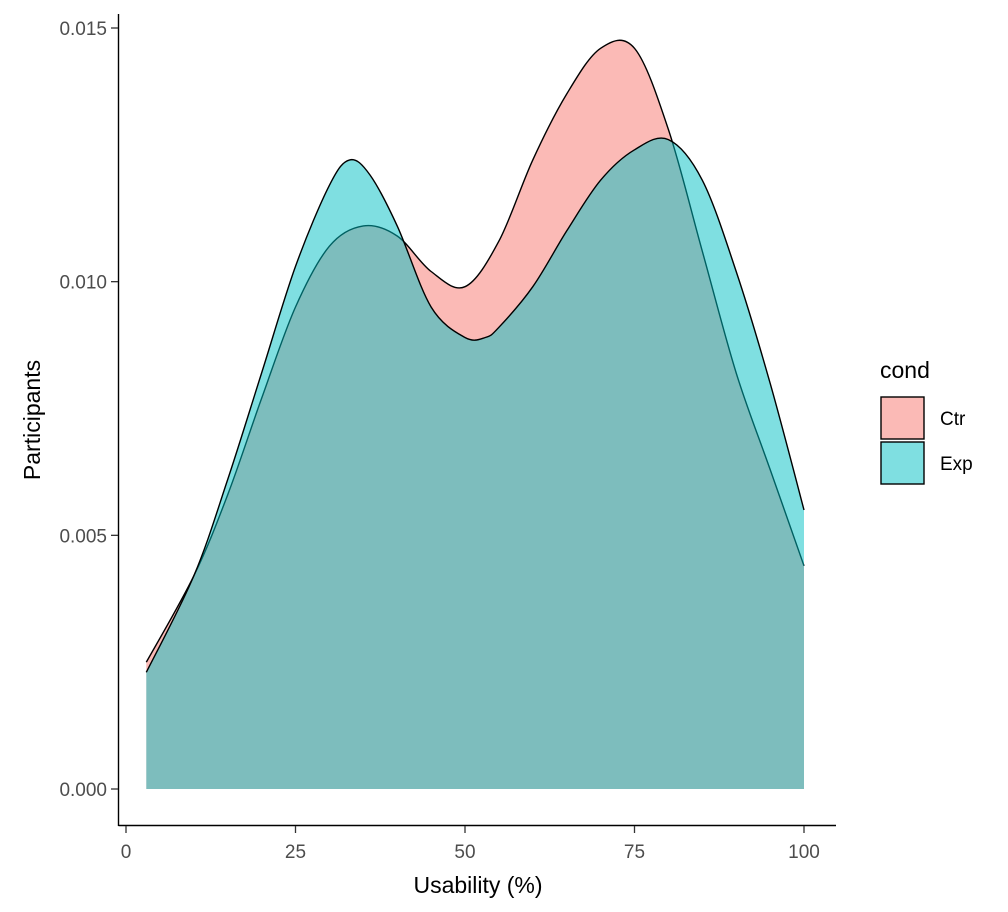  Describe the element at coordinates (804, 852) in the screenshot. I see `x-tick-label: 100` at that location.